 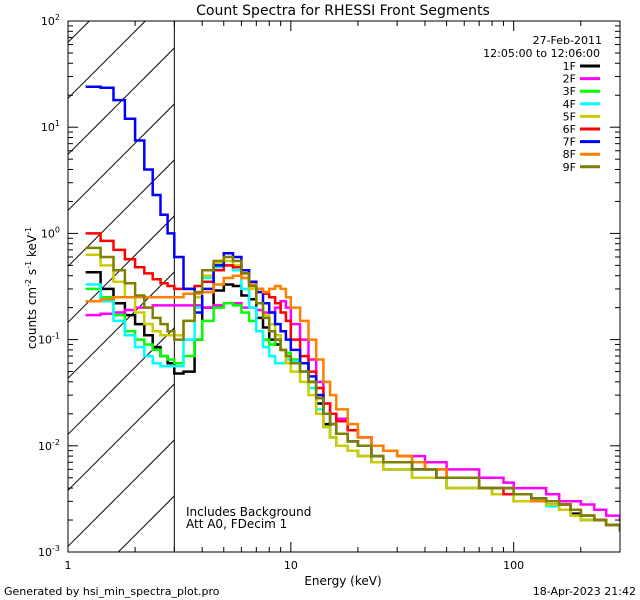 I want to click on legend-label-6F: 6F, so click(x=569, y=129).